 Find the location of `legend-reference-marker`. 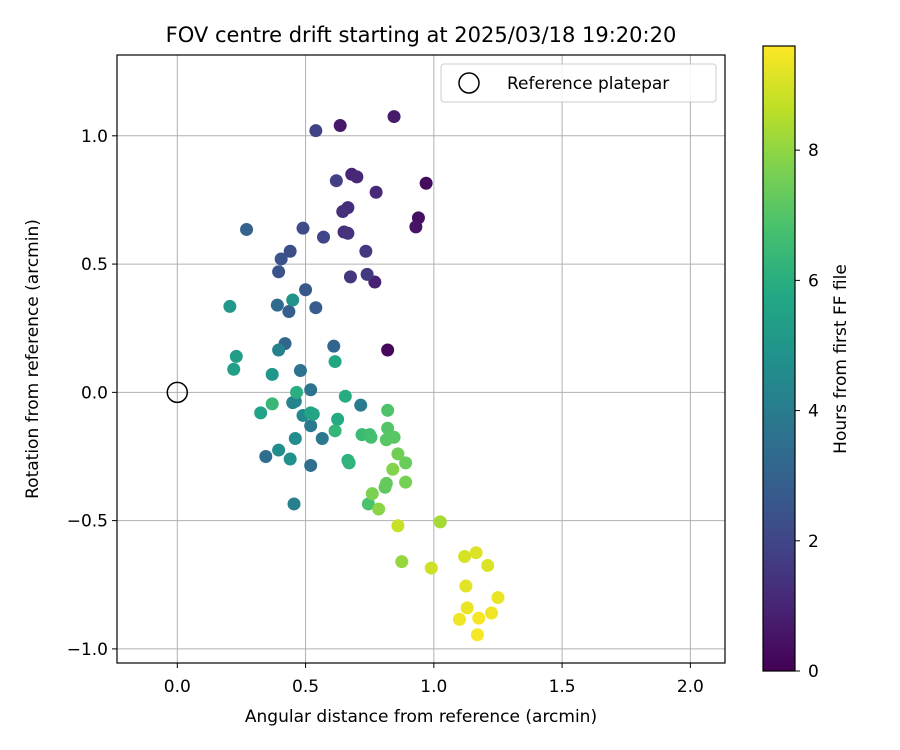

legend-reference-marker is located at coordinates (469, 83).